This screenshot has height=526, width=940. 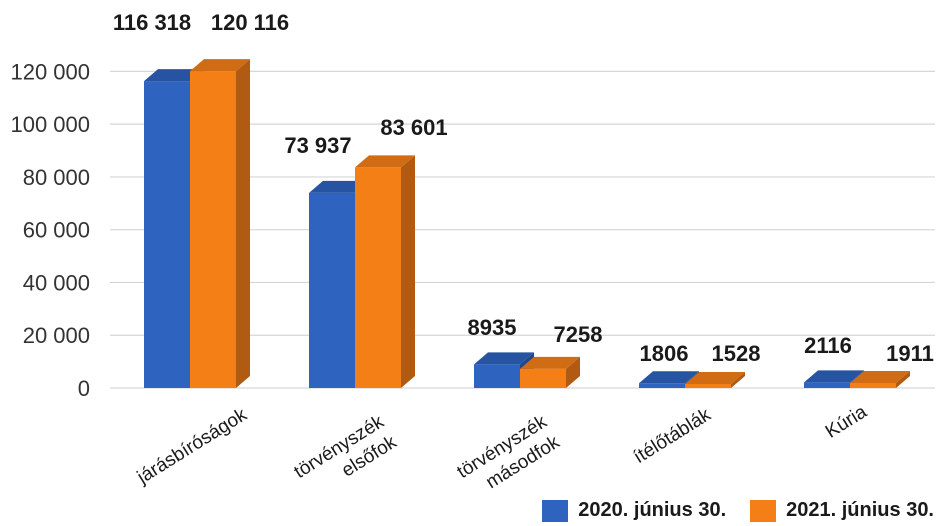 I want to click on x-tick-label: Kúria, so click(x=846, y=422).